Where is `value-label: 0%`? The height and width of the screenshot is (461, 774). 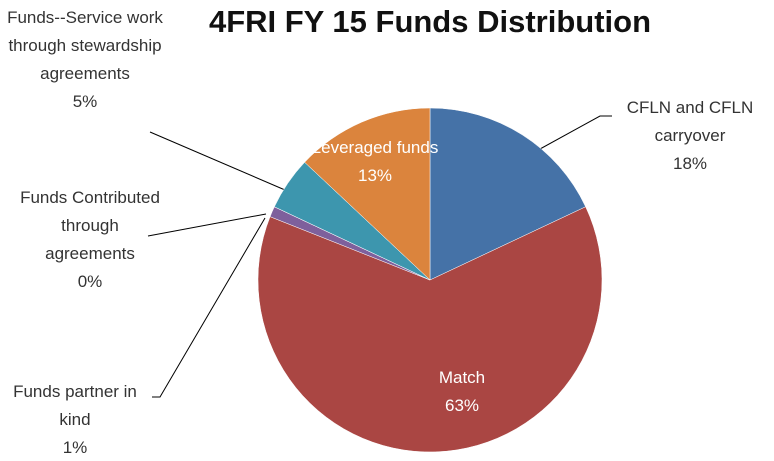
value-label: 0% is located at coordinates (90, 281).